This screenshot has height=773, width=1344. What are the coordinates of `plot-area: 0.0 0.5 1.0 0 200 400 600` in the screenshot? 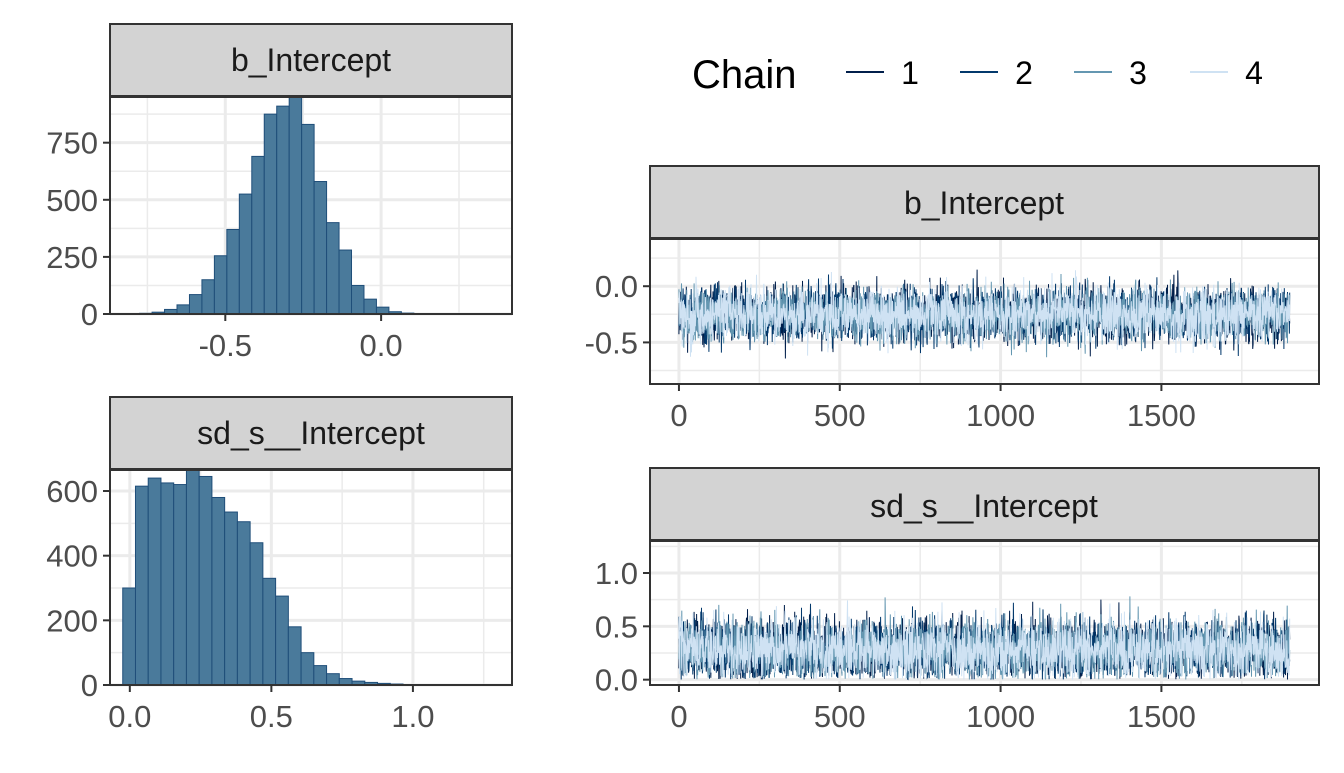 It's located at (279, 602).